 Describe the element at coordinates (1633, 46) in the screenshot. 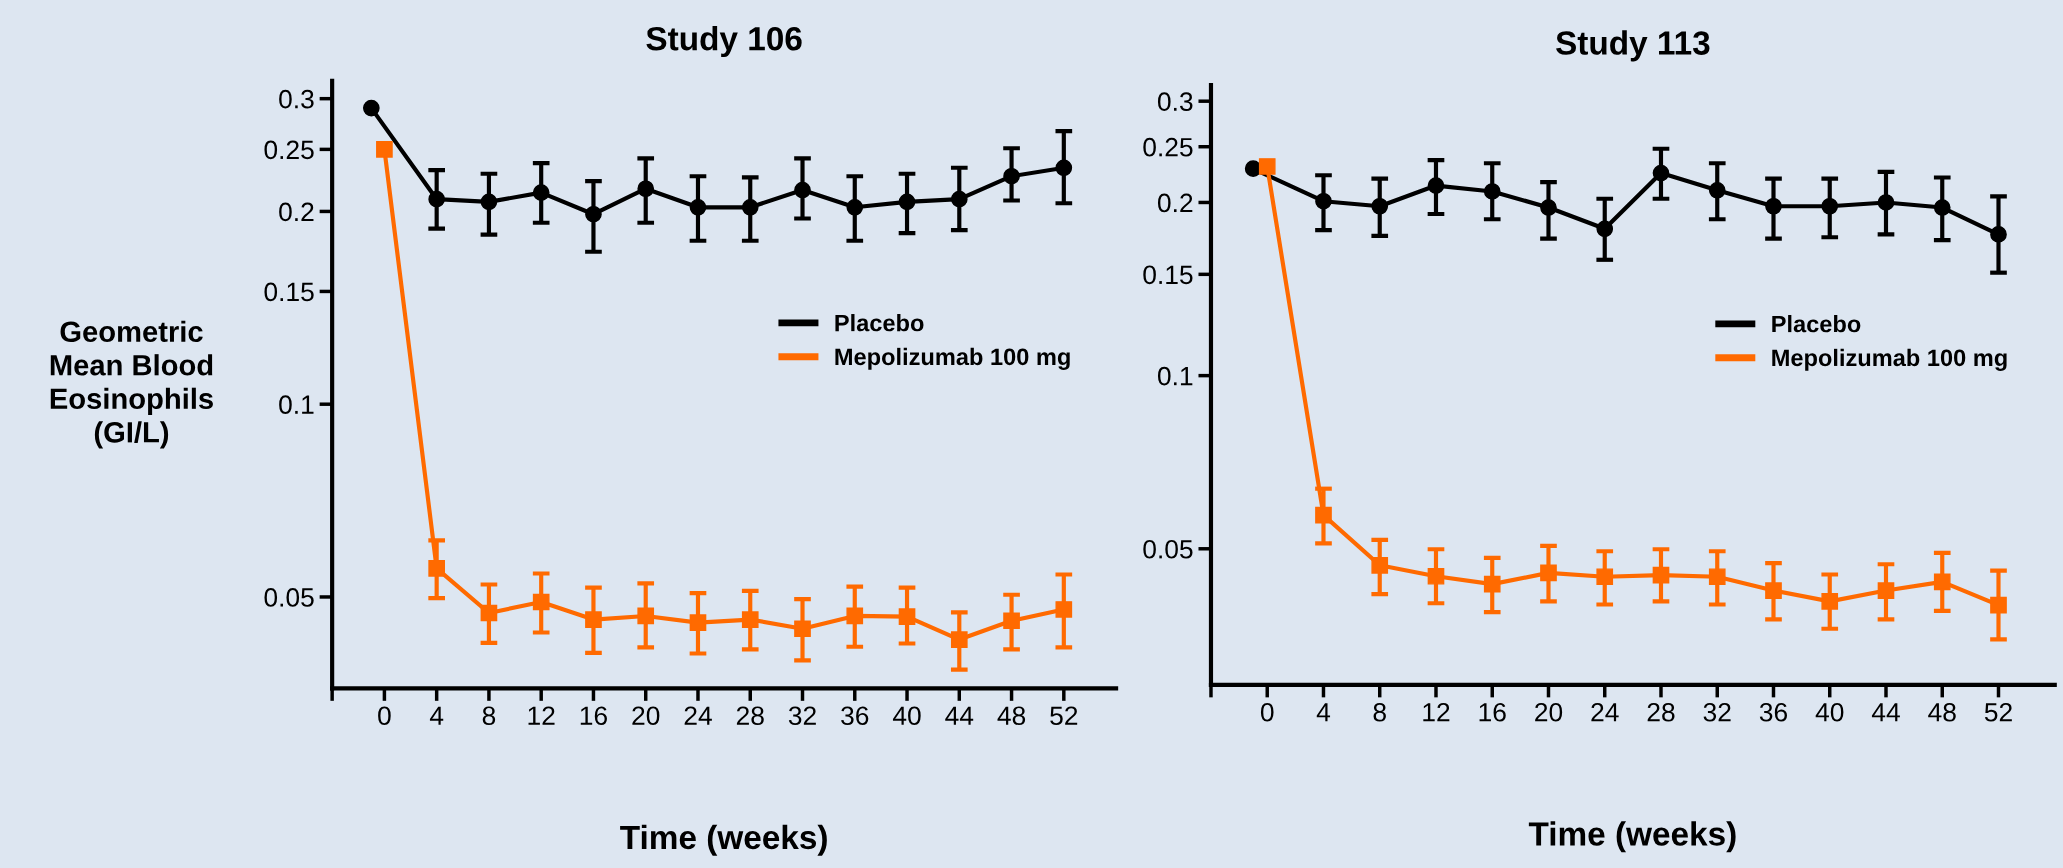

I see `chart-title: Study 113` at that location.